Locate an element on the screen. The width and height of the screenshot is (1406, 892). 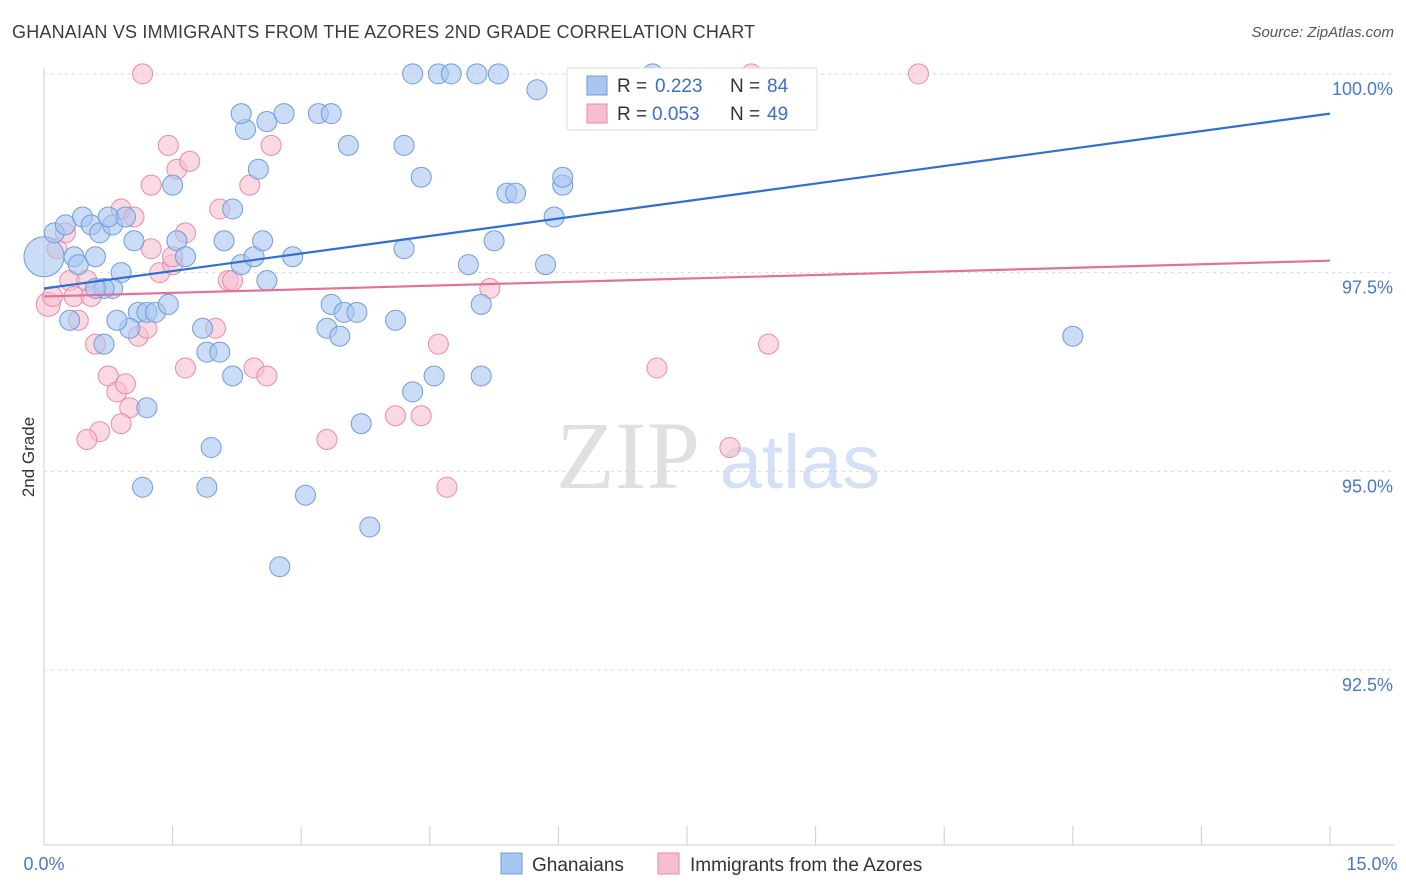
y-tick-label: 97.5% is located at coordinates (1367, 288).